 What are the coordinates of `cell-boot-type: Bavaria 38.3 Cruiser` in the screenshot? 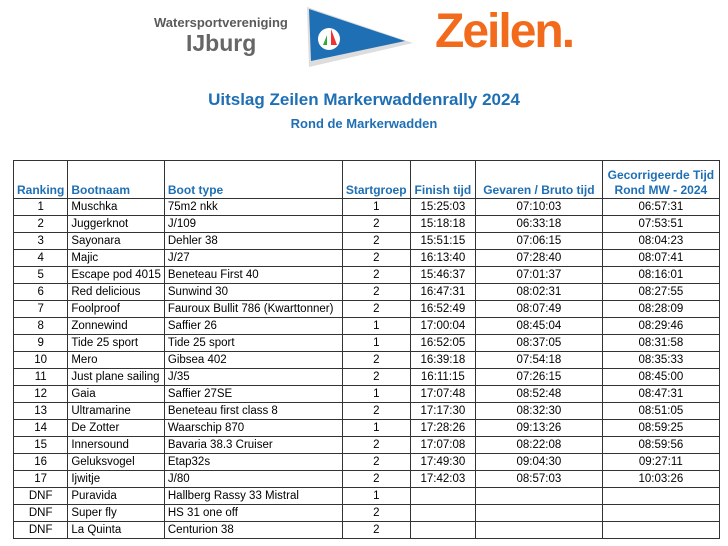 It's located at (253, 445).